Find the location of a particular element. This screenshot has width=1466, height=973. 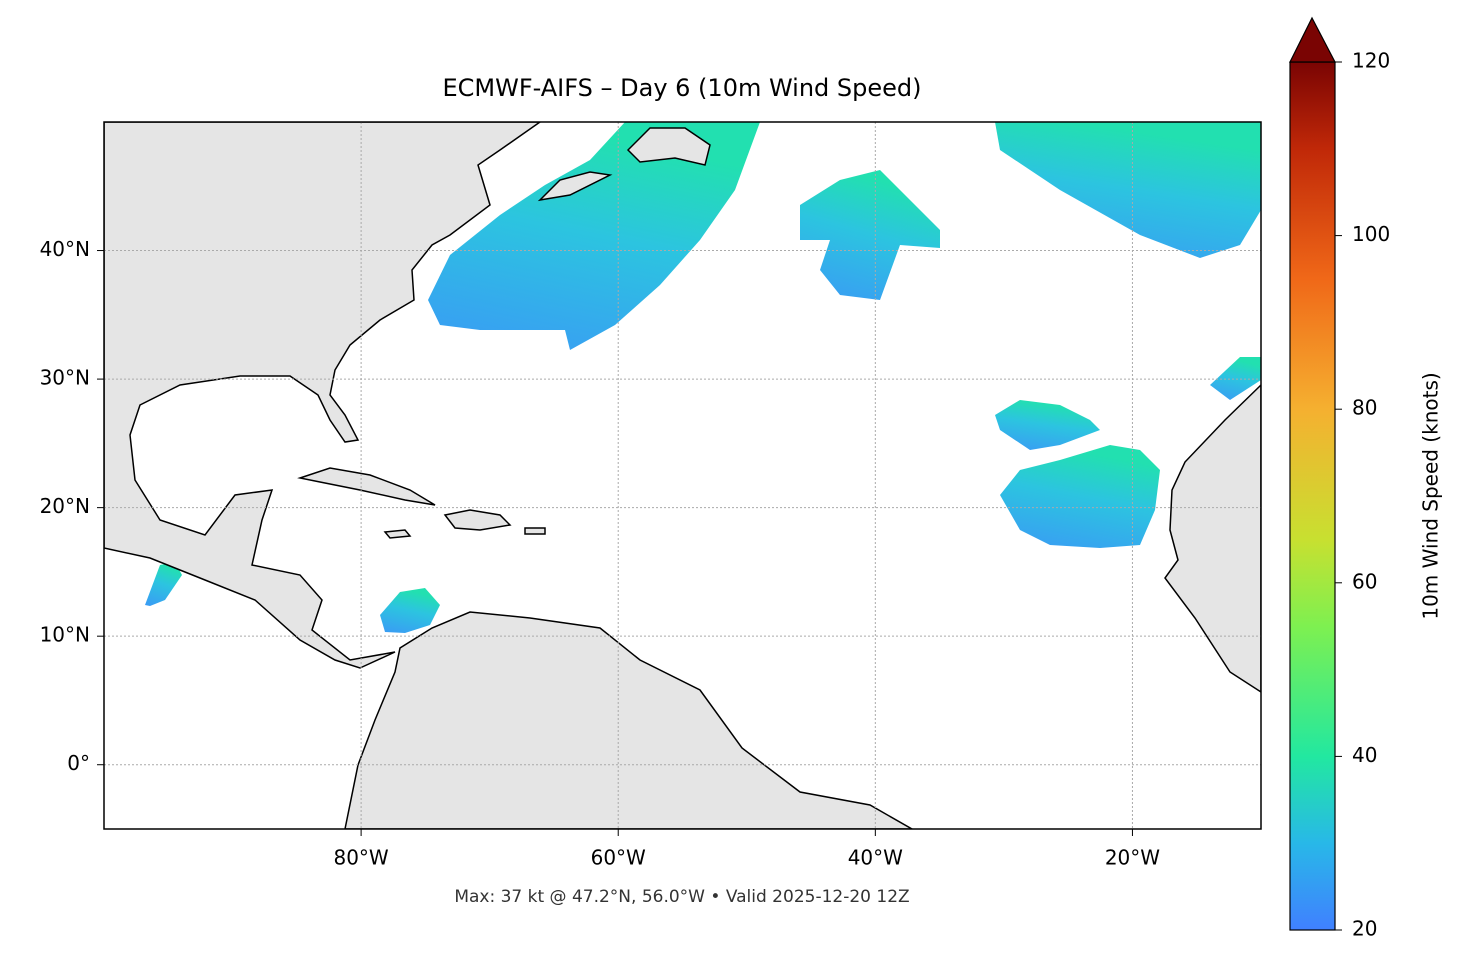

colorbar is located at coordinates (1312, 496).